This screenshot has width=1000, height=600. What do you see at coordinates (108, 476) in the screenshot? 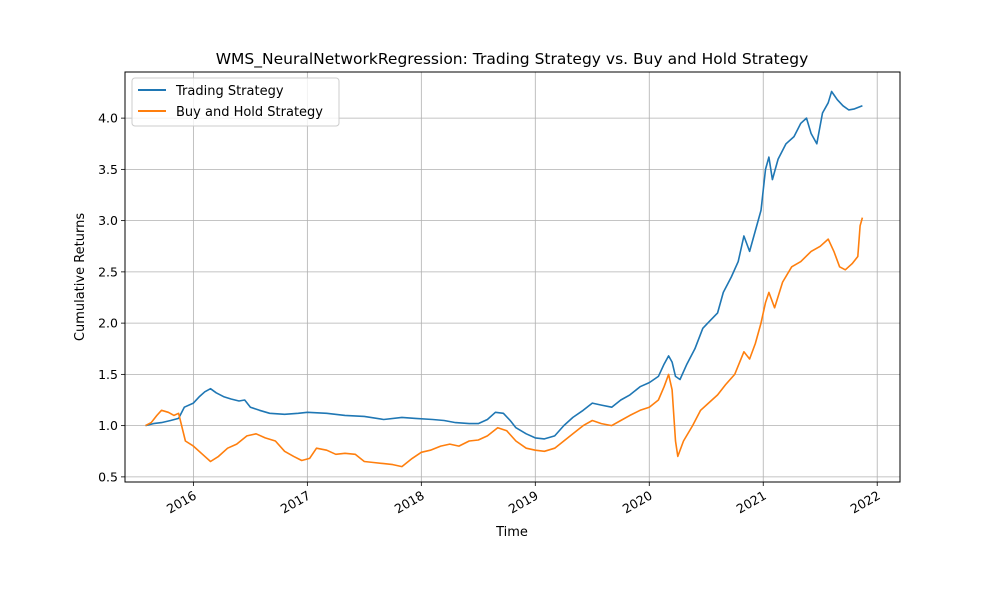
I see `y-tick-label: 0.5` at bounding box center [108, 476].